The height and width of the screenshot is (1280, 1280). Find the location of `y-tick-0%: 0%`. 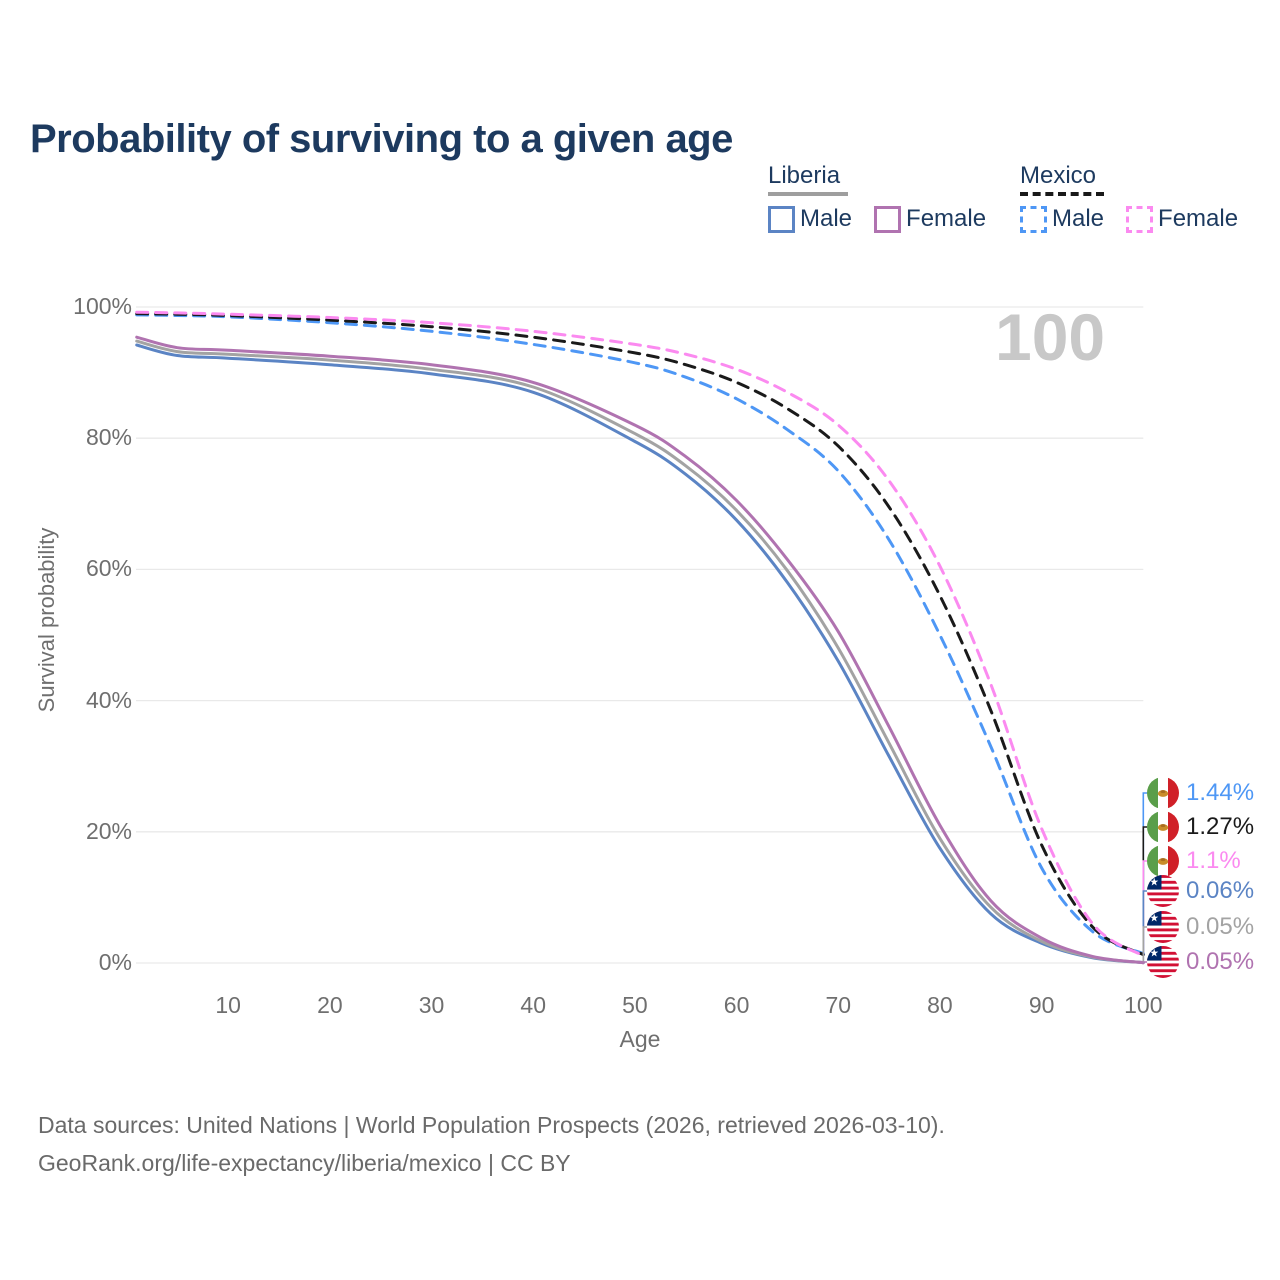

y-tick-0%: 0% is located at coordinates (115, 962).